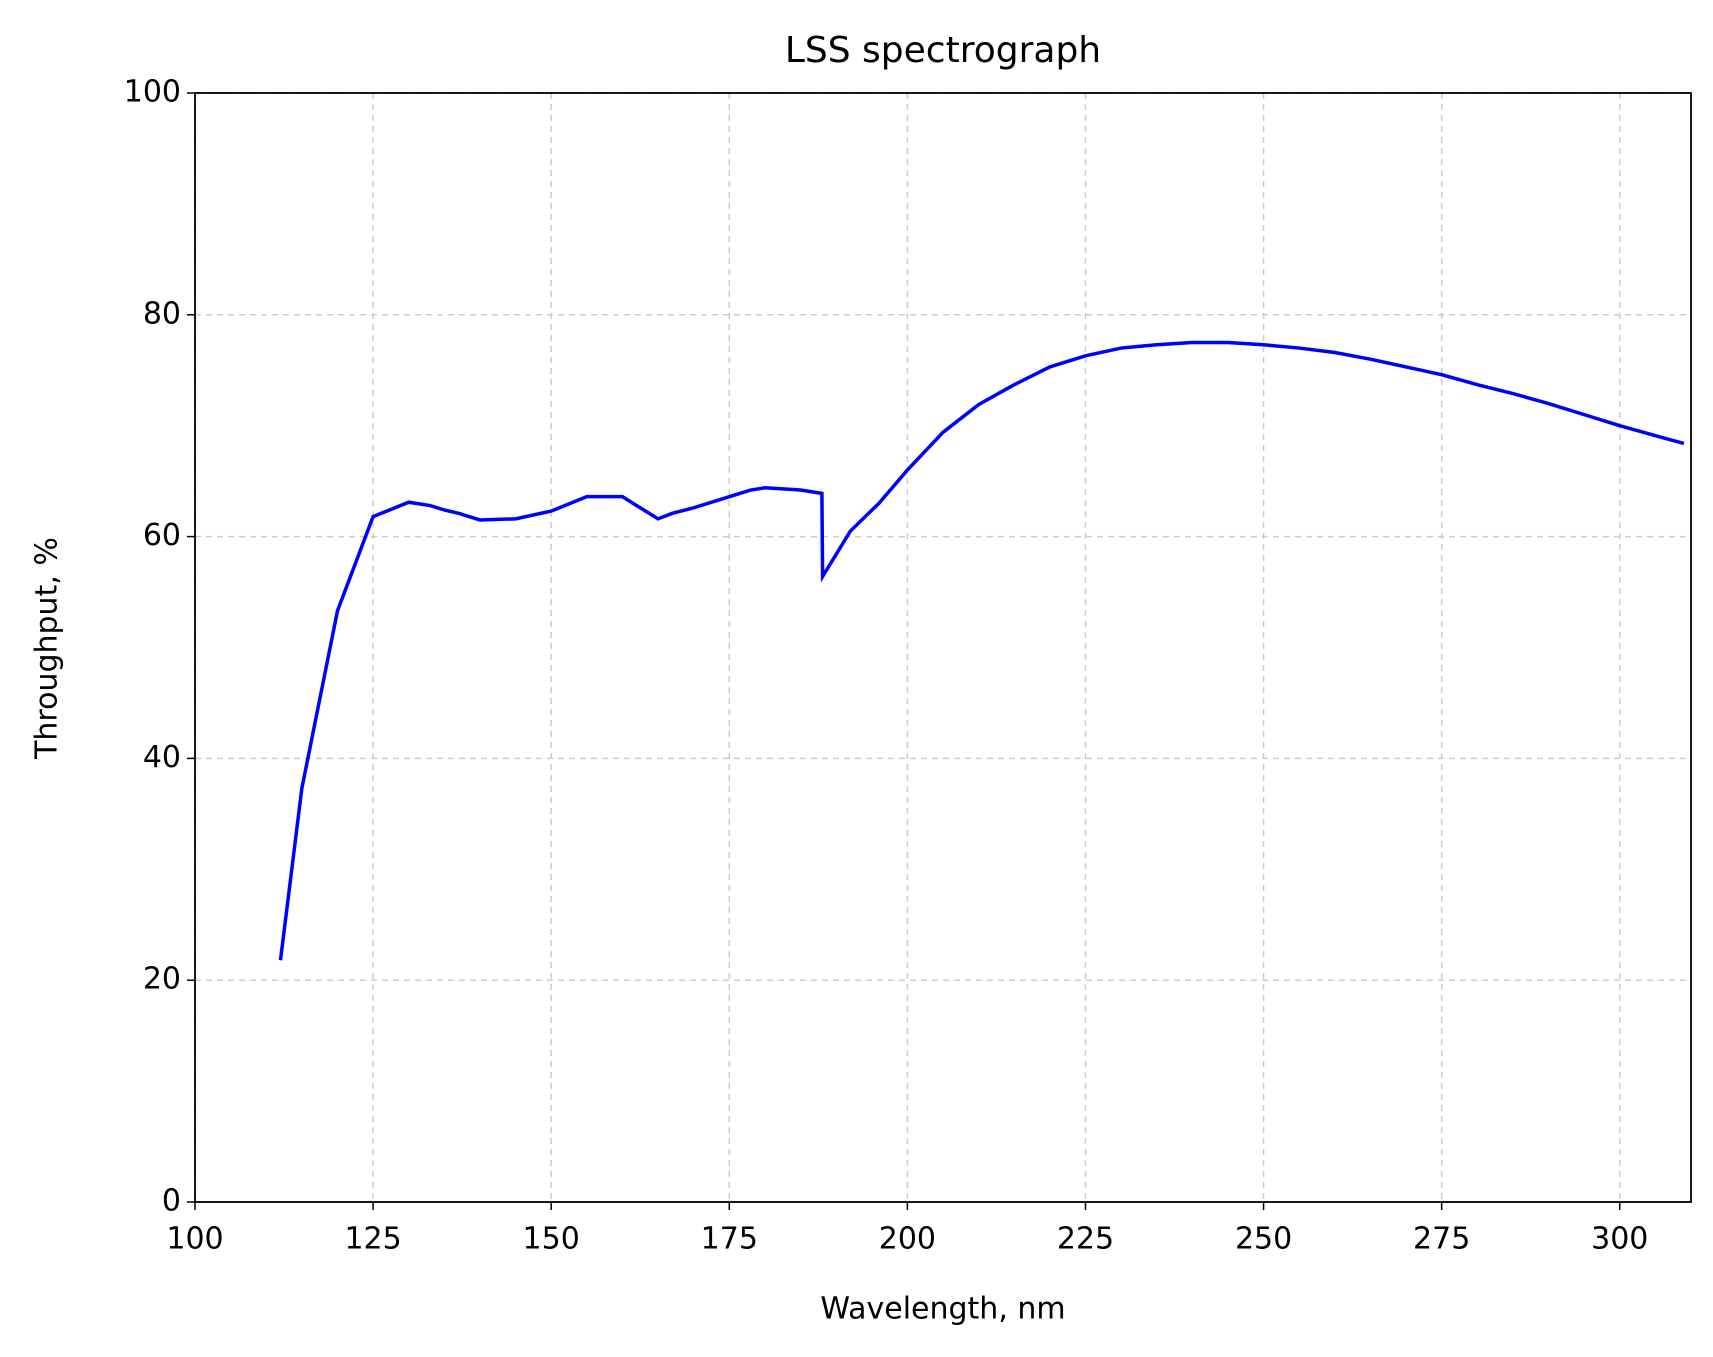 The width and height of the screenshot is (1713, 1357). Describe the element at coordinates (372, 1239) in the screenshot. I see `x-tick-label: 125` at that location.